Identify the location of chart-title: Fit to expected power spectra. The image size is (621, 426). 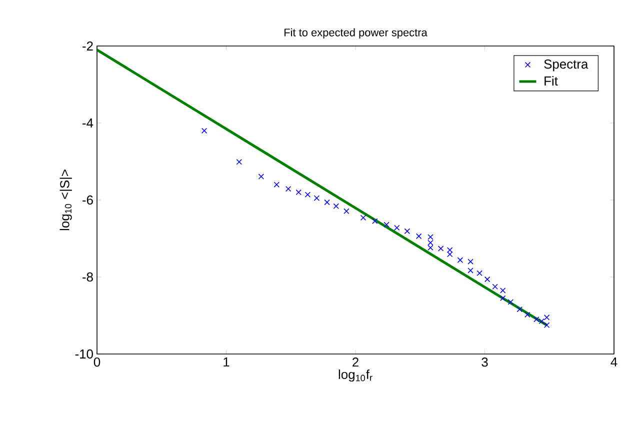
(356, 33).